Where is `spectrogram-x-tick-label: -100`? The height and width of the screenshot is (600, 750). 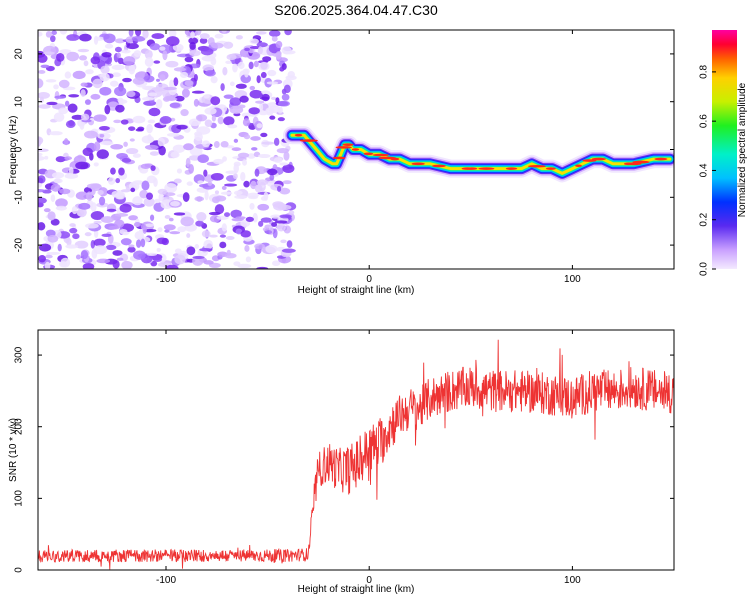
spectrogram-x-tick-label: -100 is located at coordinates (166, 279).